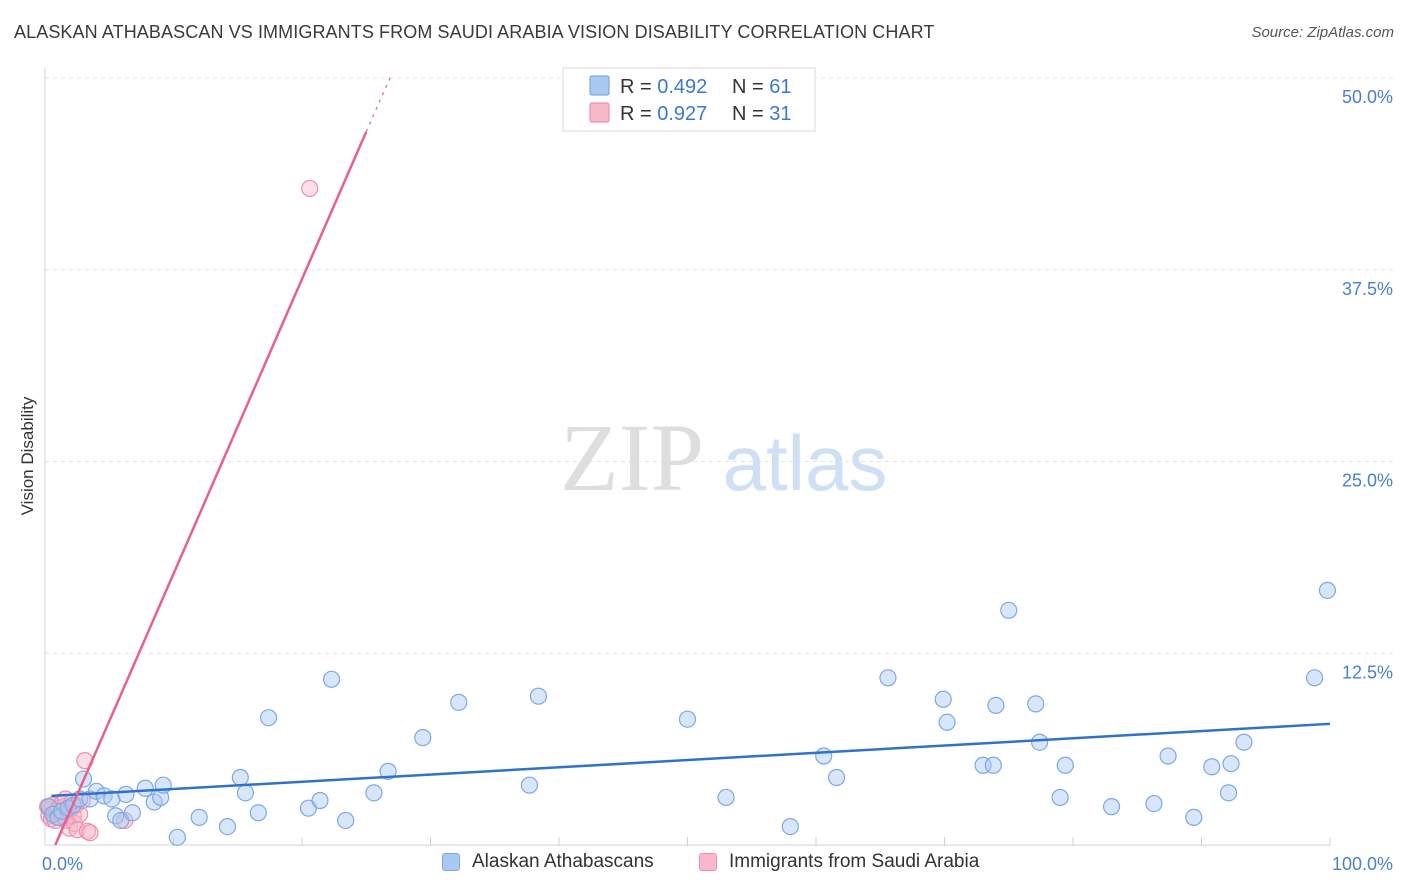 The width and height of the screenshot is (1406, 892). Describe the element at coordinates (780, 87) in the screenshot. I see `legend-n-value-1: 61` at that location.